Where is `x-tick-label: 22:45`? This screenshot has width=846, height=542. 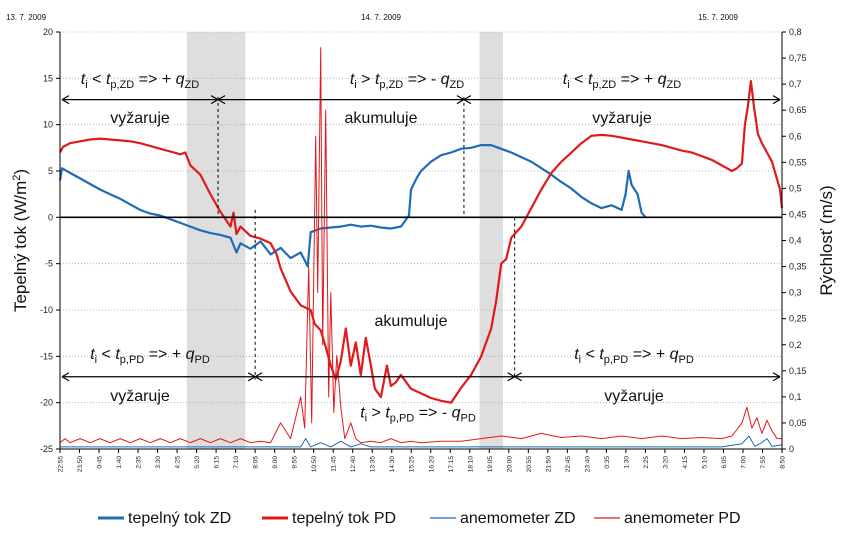
x-tick-label: 22:45 is located at coordinates (568, 464).